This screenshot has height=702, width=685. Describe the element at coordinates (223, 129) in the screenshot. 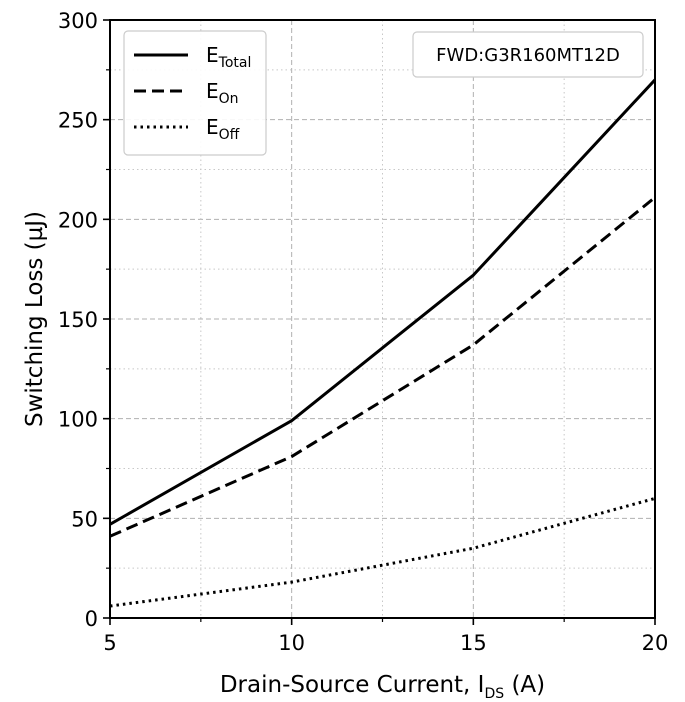

I see `legend-label-off: EOff` at that location.